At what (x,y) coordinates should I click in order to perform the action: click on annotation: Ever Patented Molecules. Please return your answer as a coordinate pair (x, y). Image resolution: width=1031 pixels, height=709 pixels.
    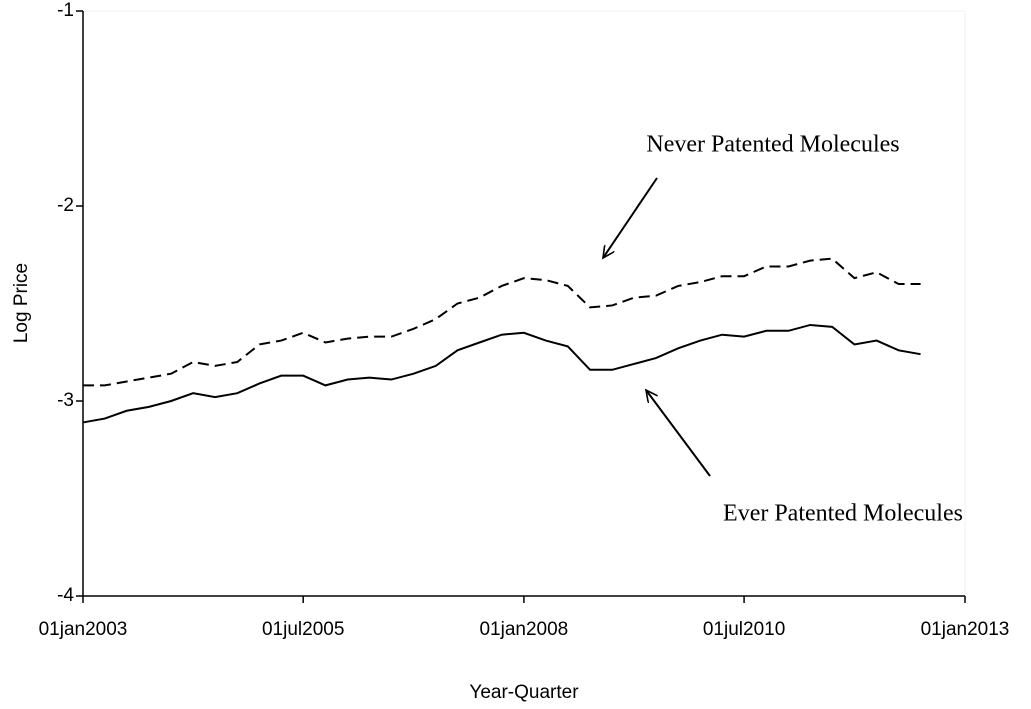
    Looking at the image, I should click on (843, 514).